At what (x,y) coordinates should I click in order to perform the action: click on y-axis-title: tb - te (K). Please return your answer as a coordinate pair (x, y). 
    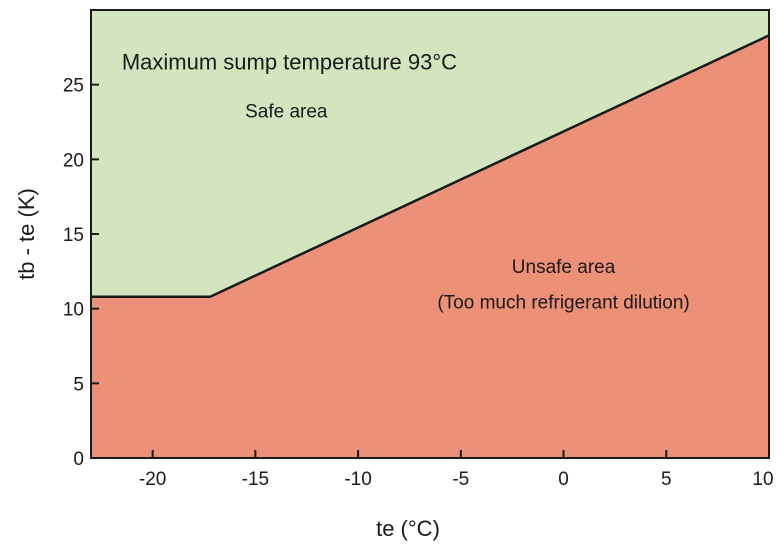
    Looking at the image, I should click on (26, 234).